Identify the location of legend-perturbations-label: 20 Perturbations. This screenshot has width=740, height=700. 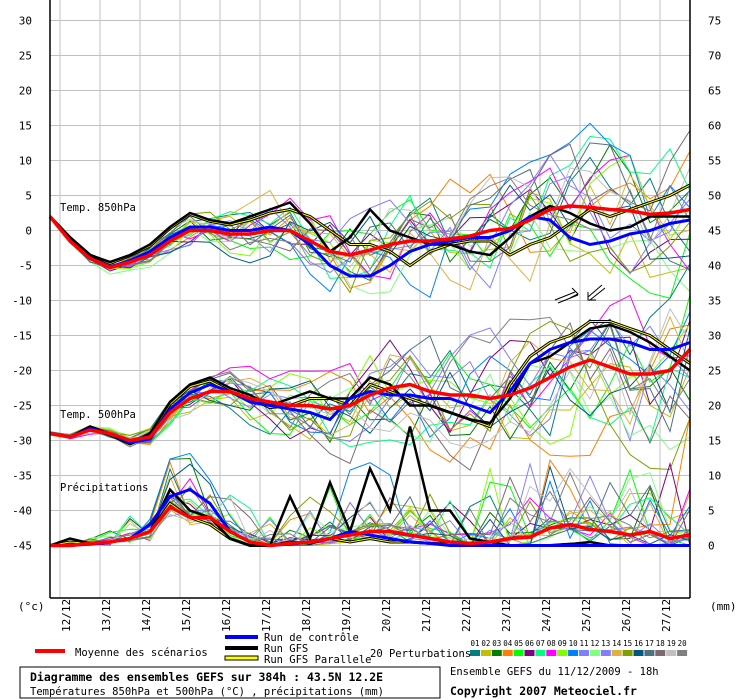
(420, 654).